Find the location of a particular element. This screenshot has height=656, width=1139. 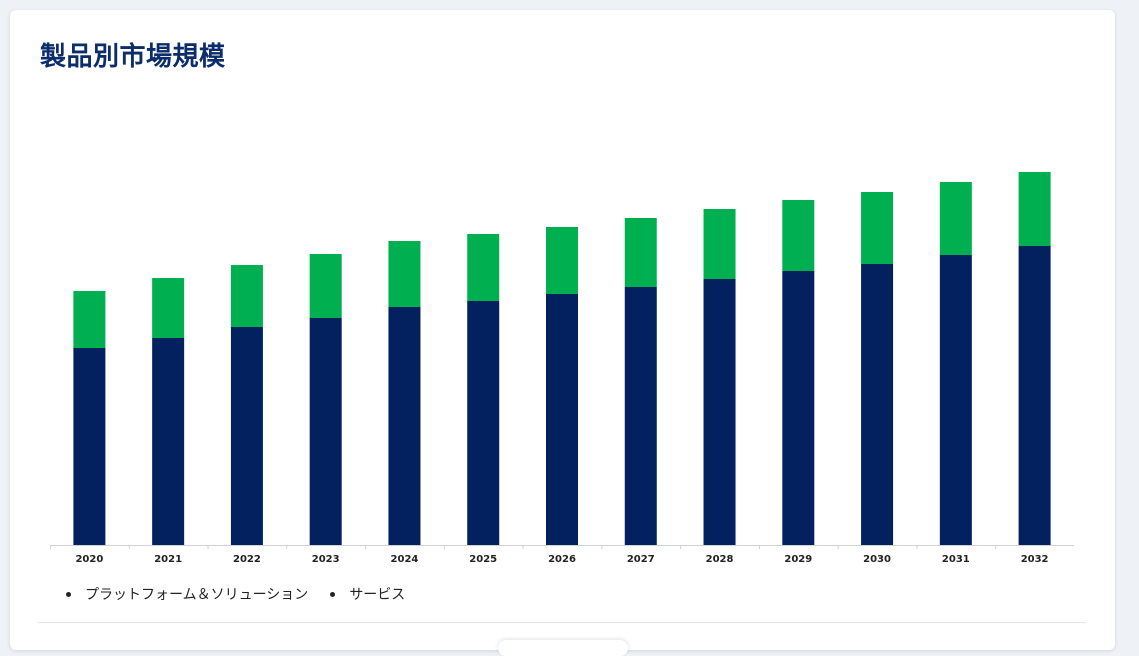

x-tick-label-2032: 2032 is located at coordinates (1035, 559).